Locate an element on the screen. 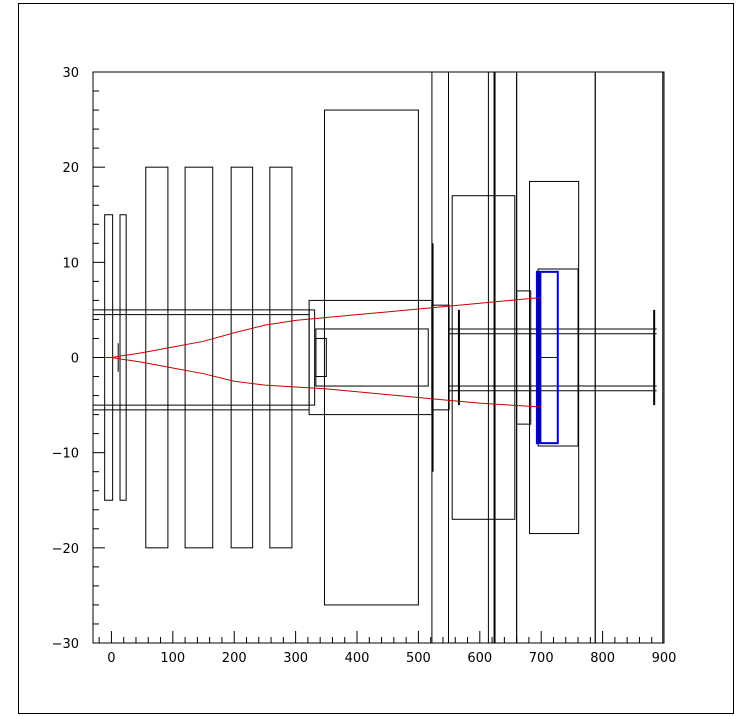  y-tick-label-5: −20 is located at coordinates (65, 549).